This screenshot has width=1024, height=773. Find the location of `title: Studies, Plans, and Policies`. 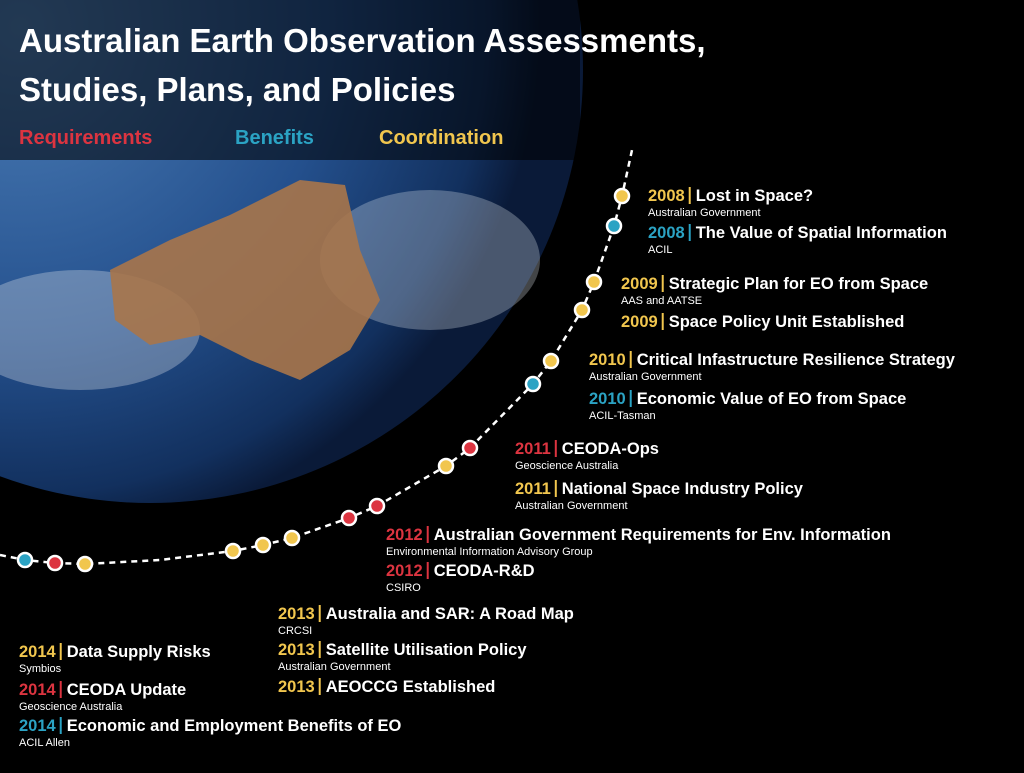

title: Studies, Plans, and Policies is located at coordinates (237, 89).